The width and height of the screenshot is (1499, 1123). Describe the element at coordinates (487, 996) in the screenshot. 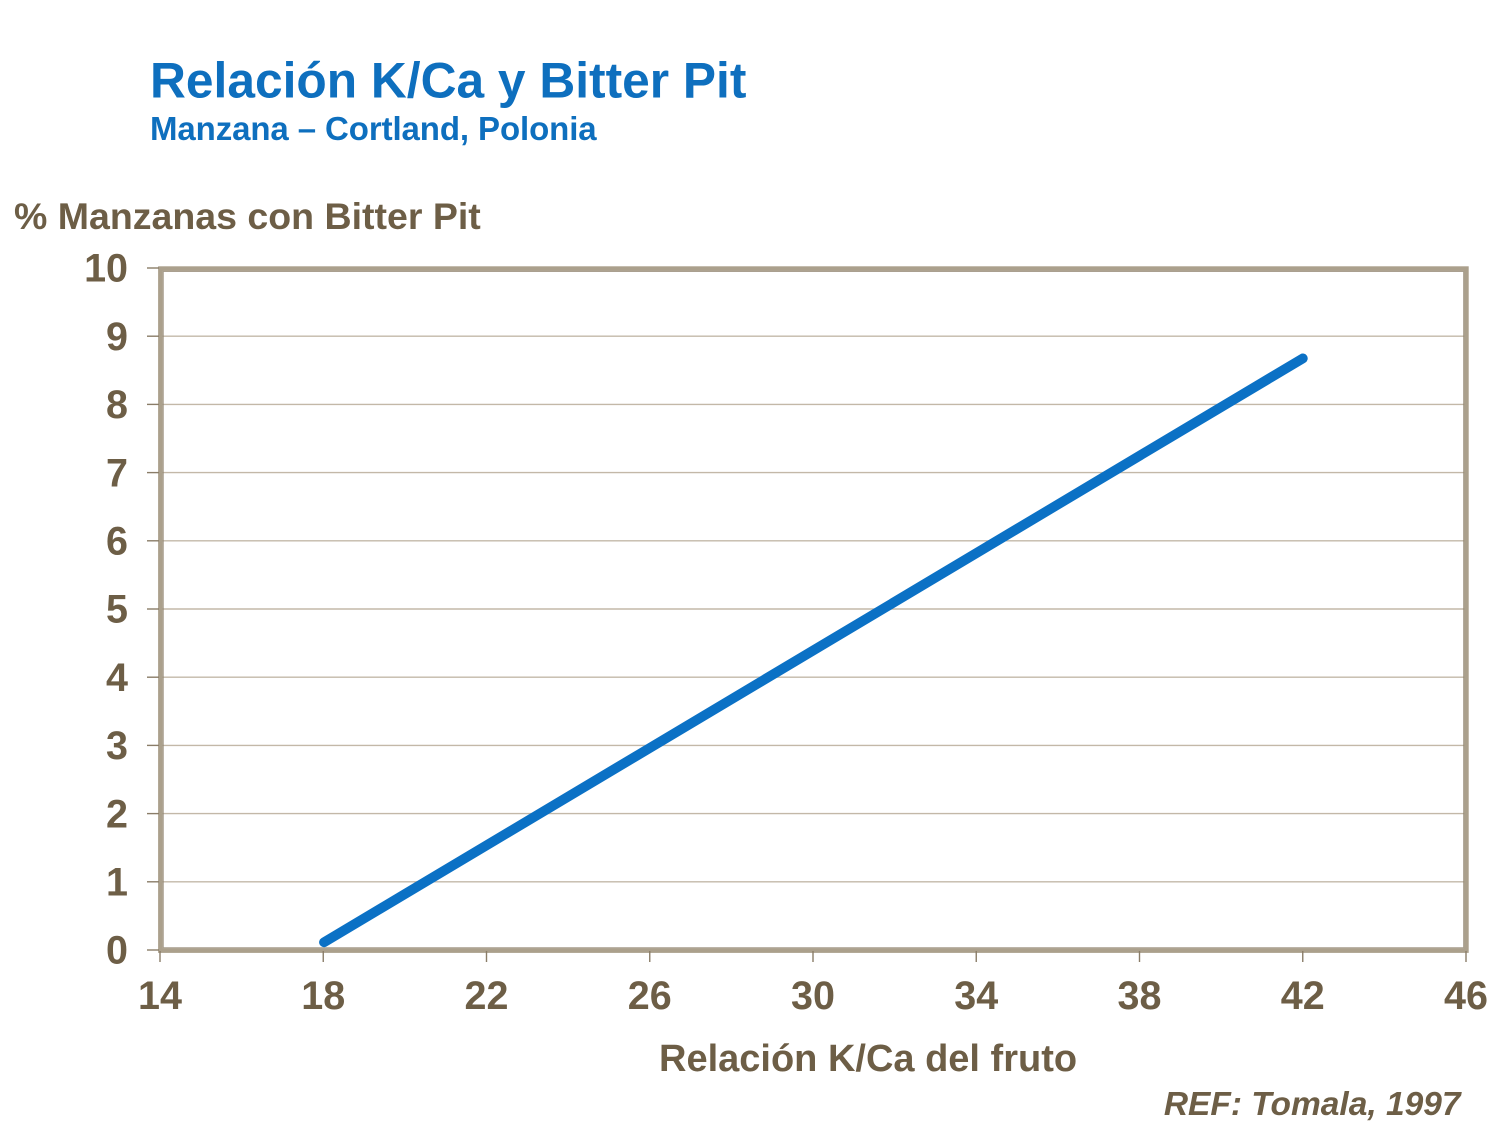

I see `svg-text: 22` at that location.